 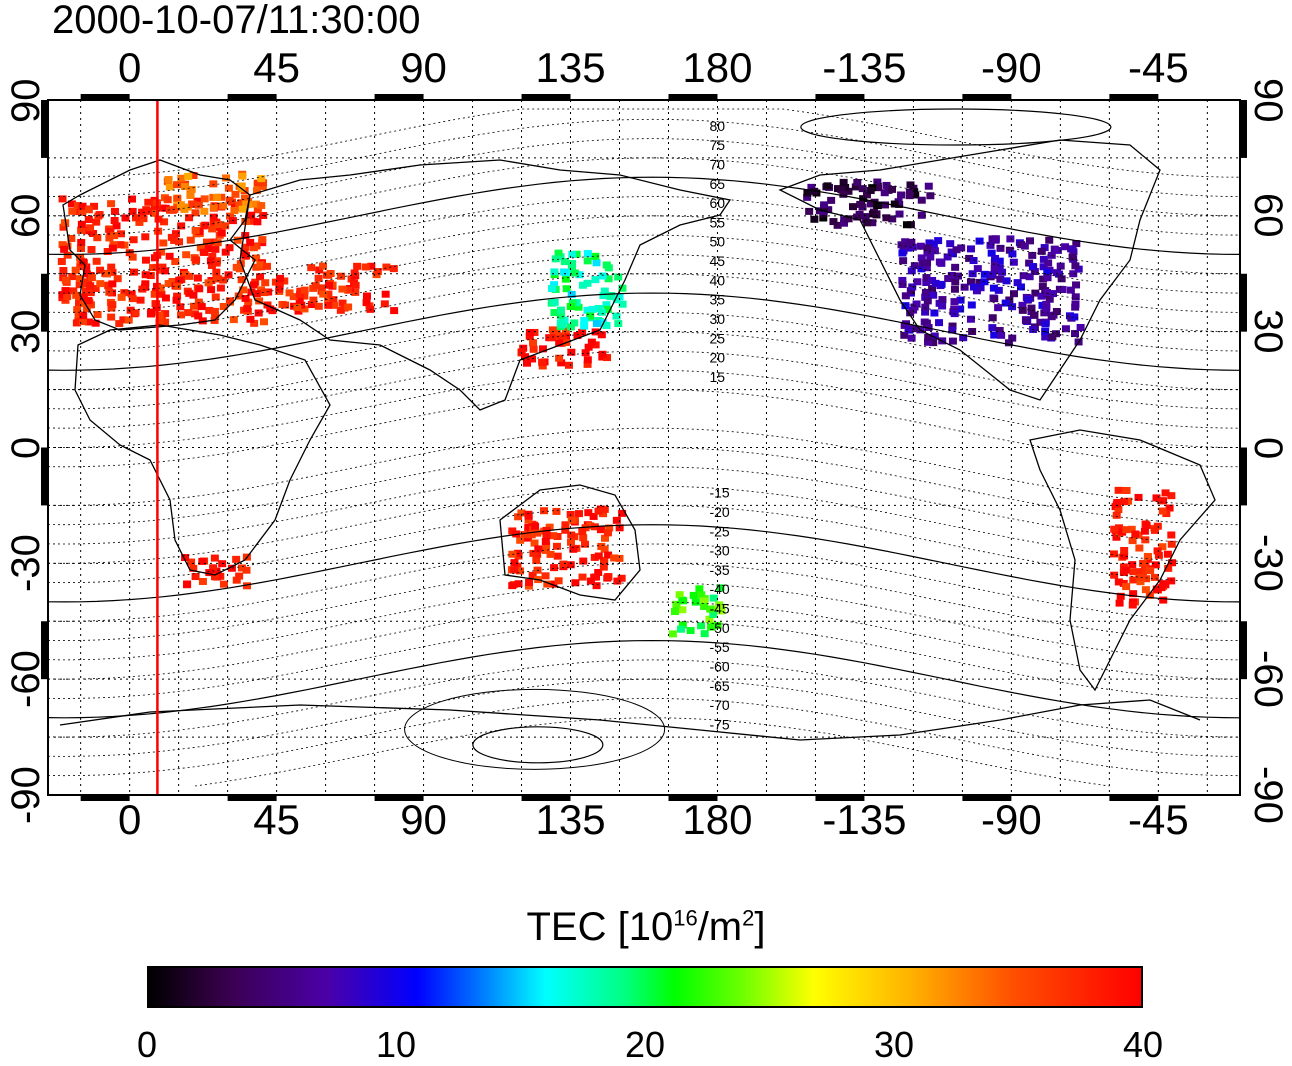 I want to click on frame-bar-right, so click(x=1243, y=302).